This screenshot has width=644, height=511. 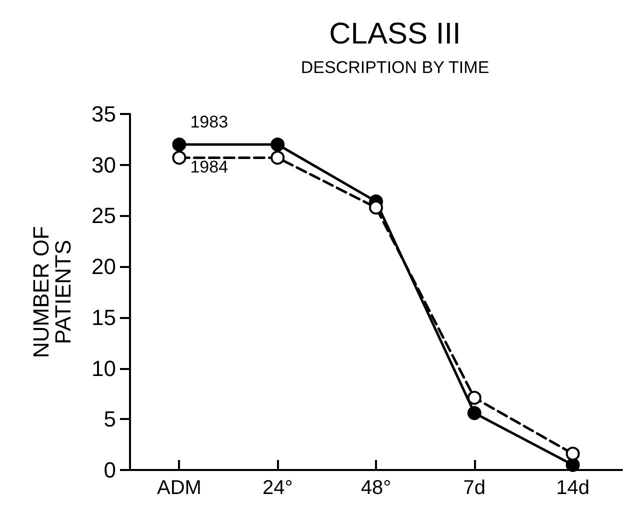 What do you see at coordinates (110, 419) in the screenshot?
I see `y-tick-label: 5` at bounding box center [110, 419].